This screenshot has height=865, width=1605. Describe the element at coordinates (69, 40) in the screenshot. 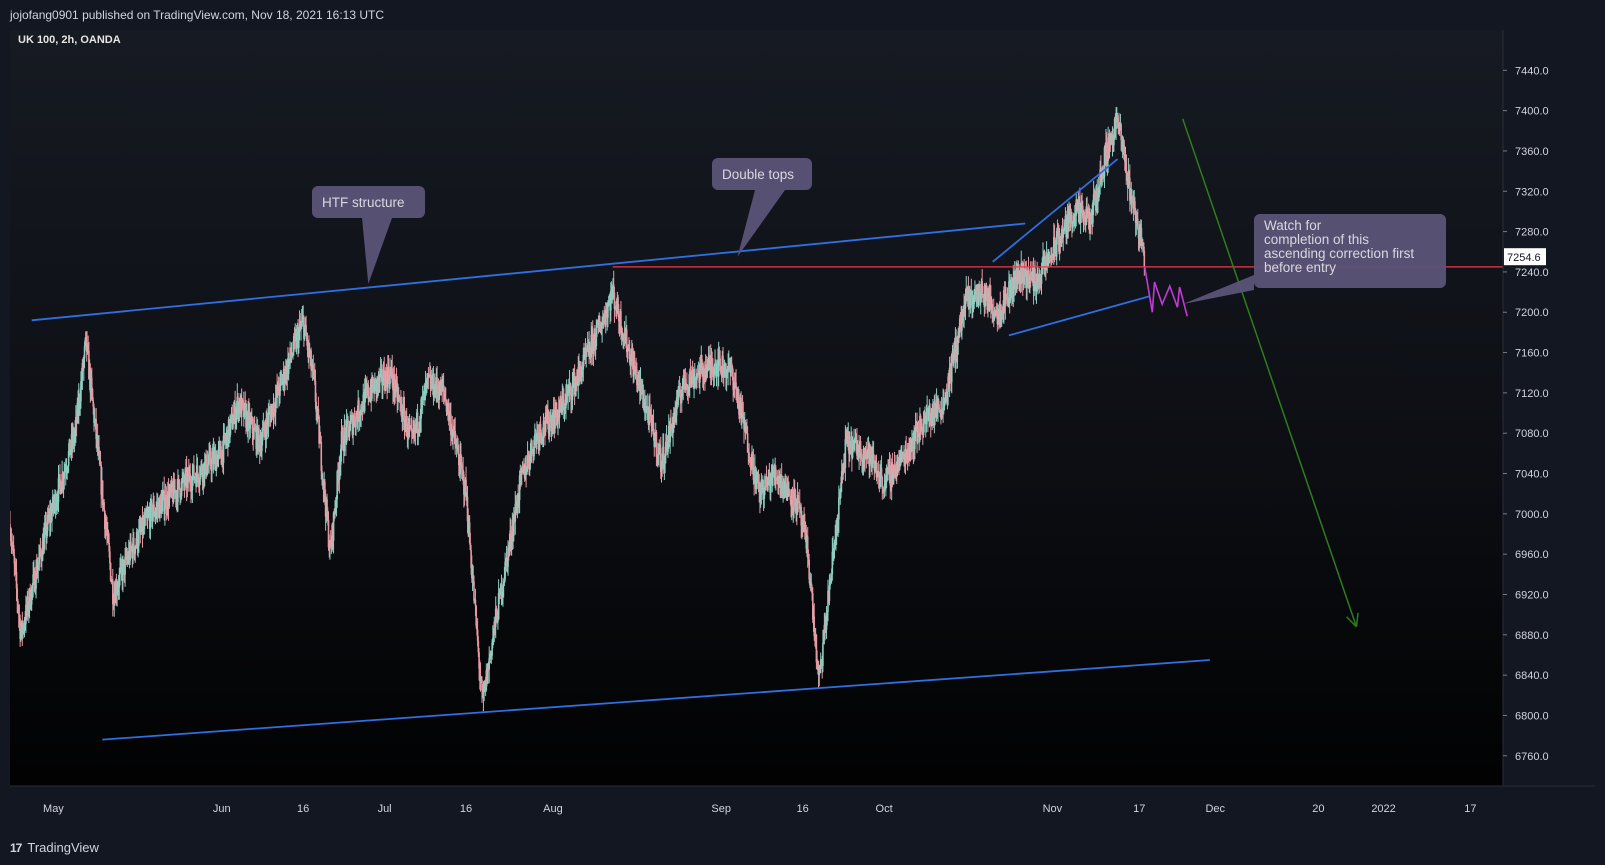

I see `symbol-label: UK 100, 2h, OANDA` at that location.